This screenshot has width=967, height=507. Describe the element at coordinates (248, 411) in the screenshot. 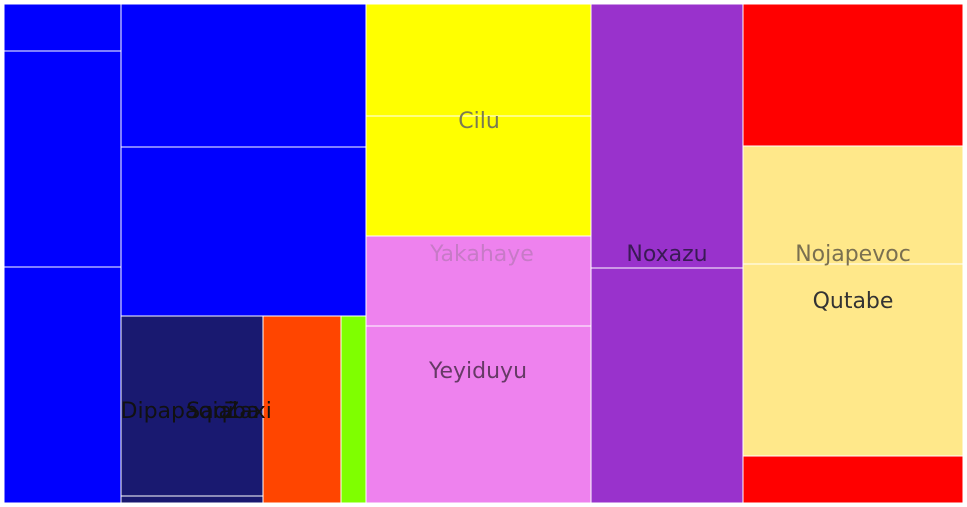

I see `label-zaxi: Zaxi` at that location.